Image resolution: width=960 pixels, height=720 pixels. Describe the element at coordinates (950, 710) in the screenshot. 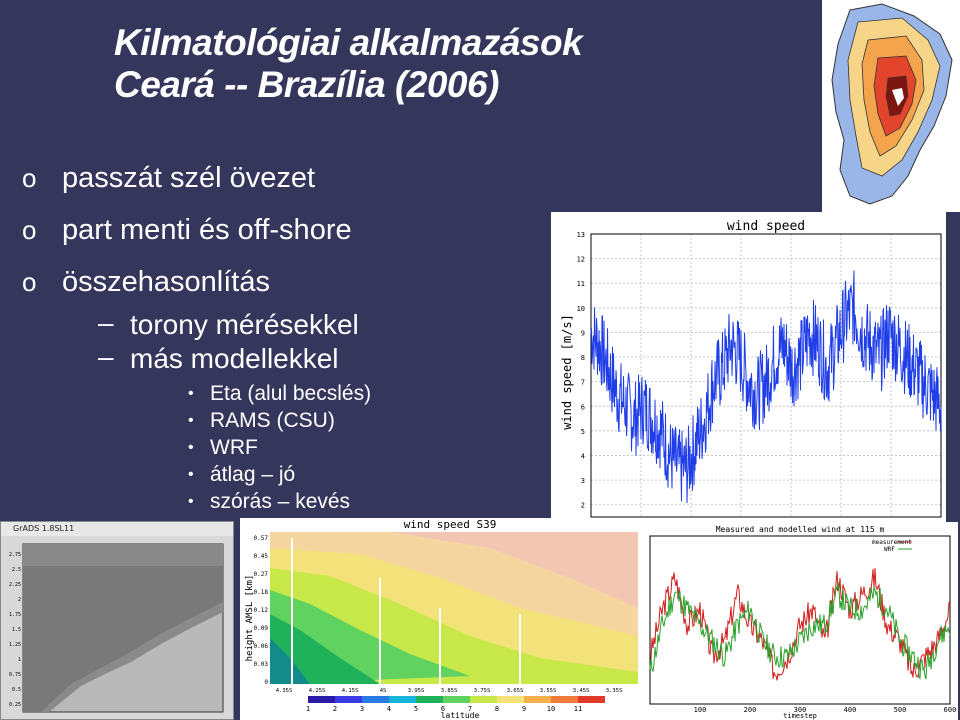

I see `x-tick-label: 600` at that location.